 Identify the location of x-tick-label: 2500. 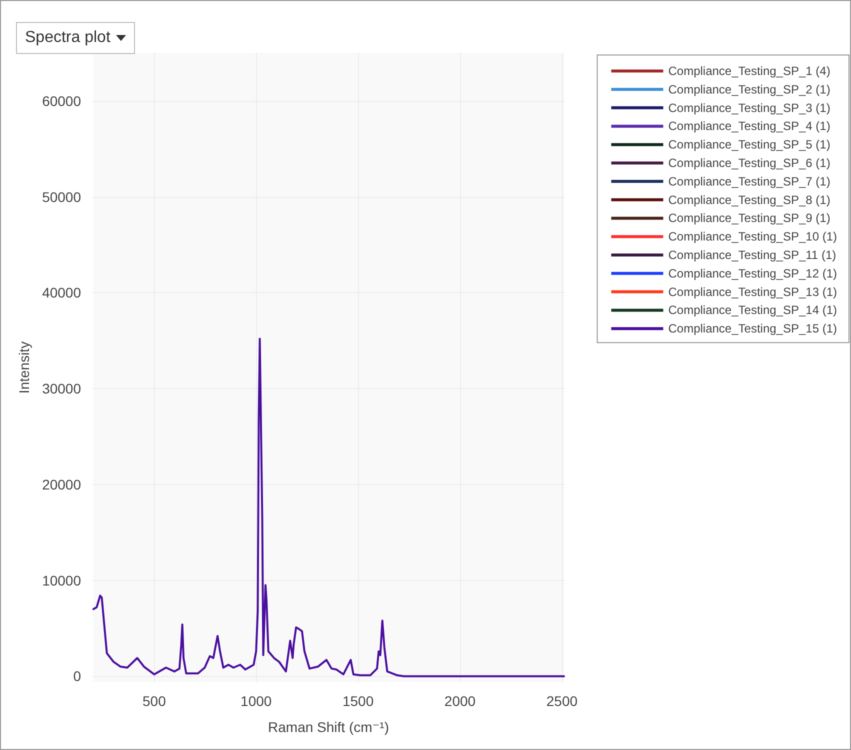
(562, 701).